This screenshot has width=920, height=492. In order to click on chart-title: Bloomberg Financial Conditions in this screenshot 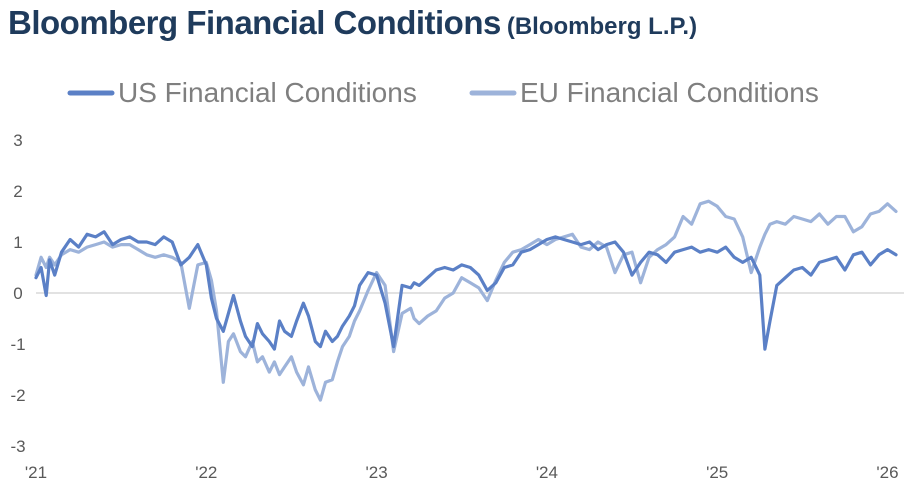, I will do `click(254, 22)`.